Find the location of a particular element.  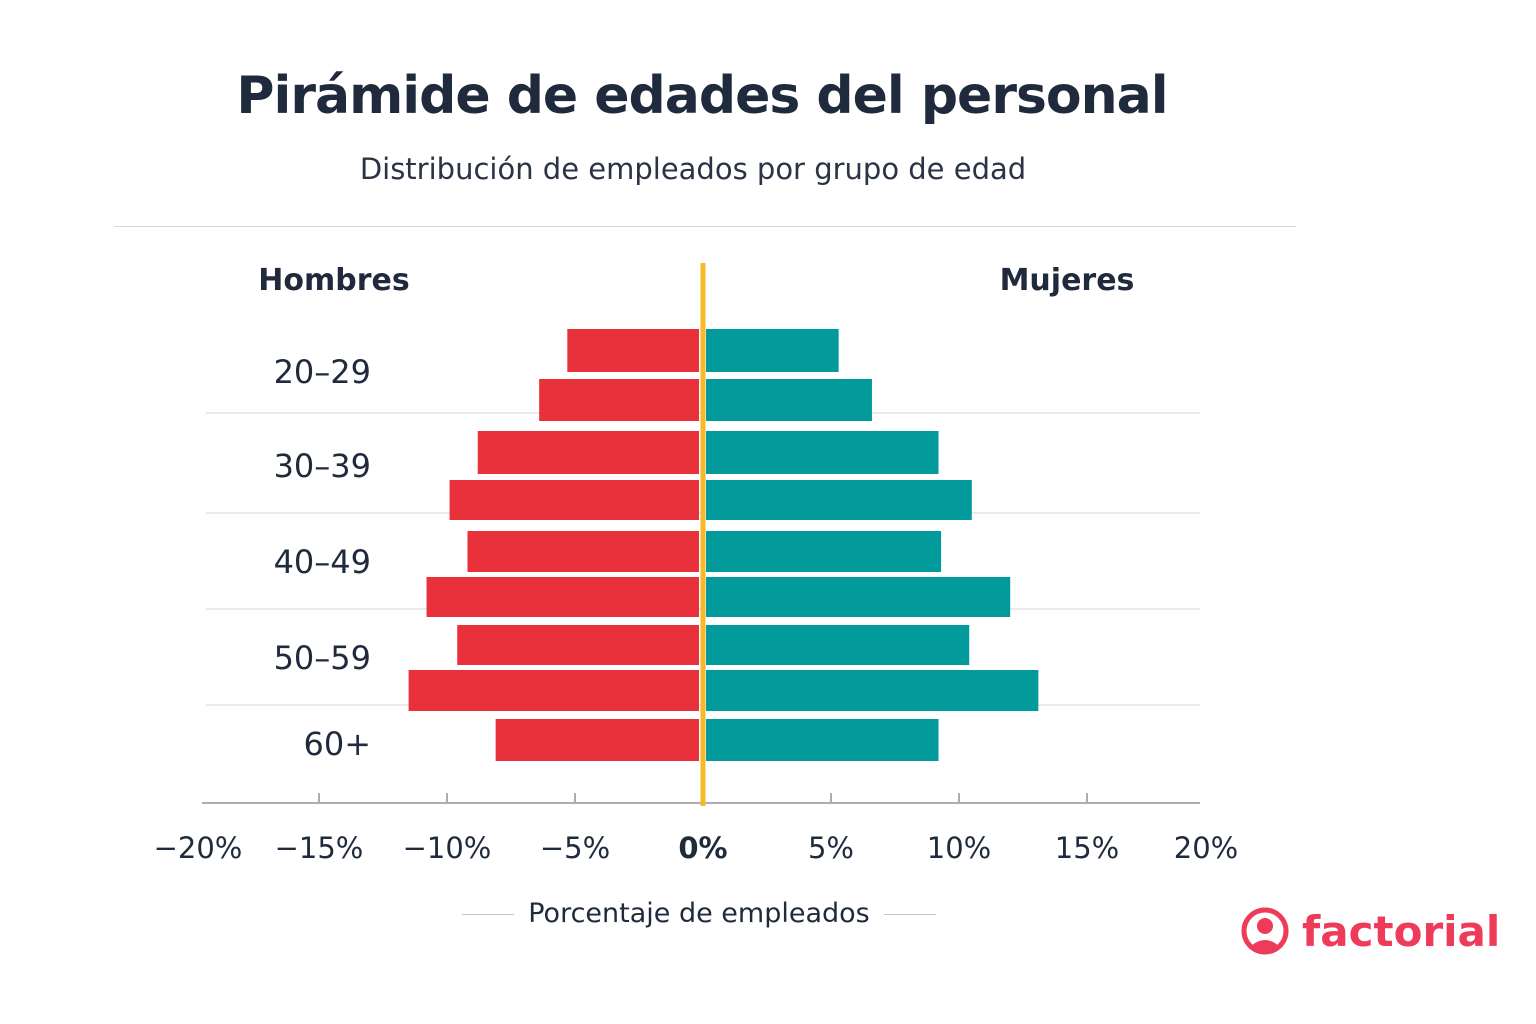

label-rule-left is located at coordinates (488, 914).